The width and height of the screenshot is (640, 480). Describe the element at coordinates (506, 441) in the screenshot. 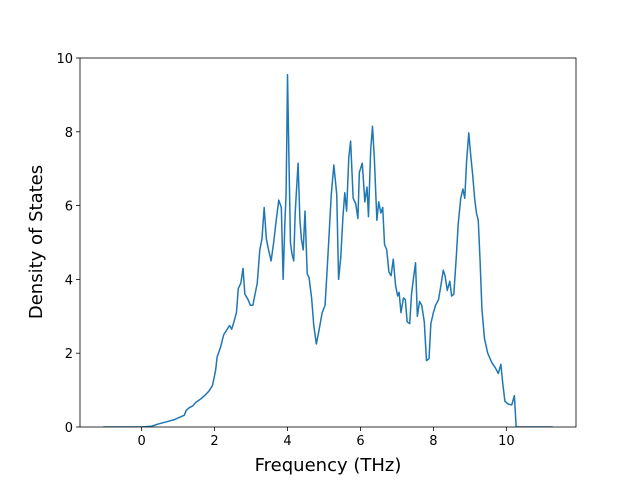

I see `x-tick-label: 10` at that location.